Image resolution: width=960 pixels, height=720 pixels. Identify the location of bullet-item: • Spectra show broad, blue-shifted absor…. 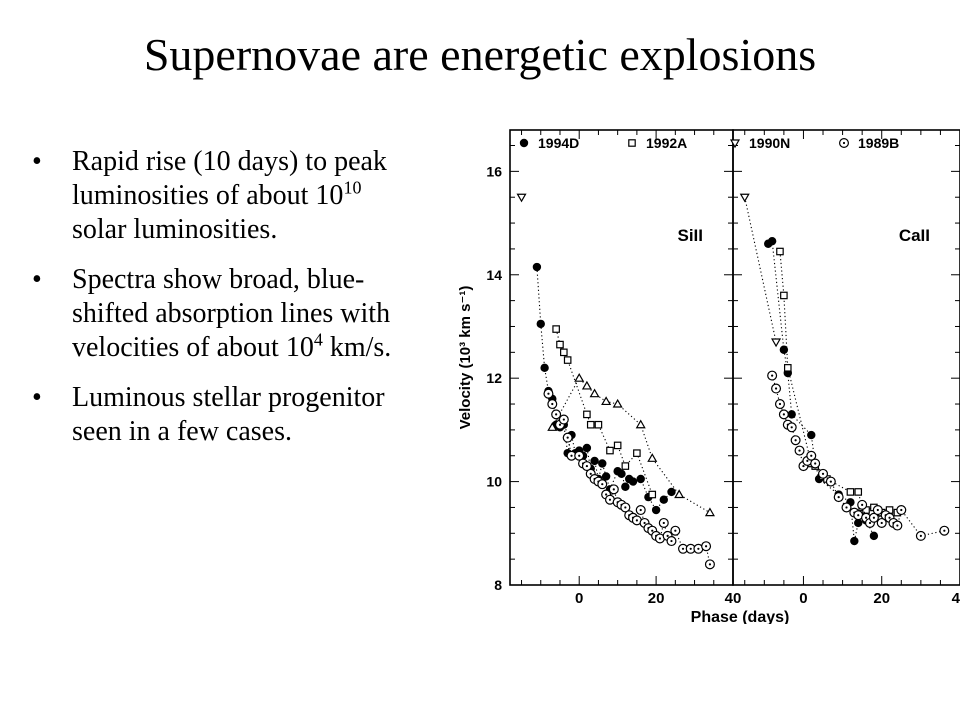
(222, 314).